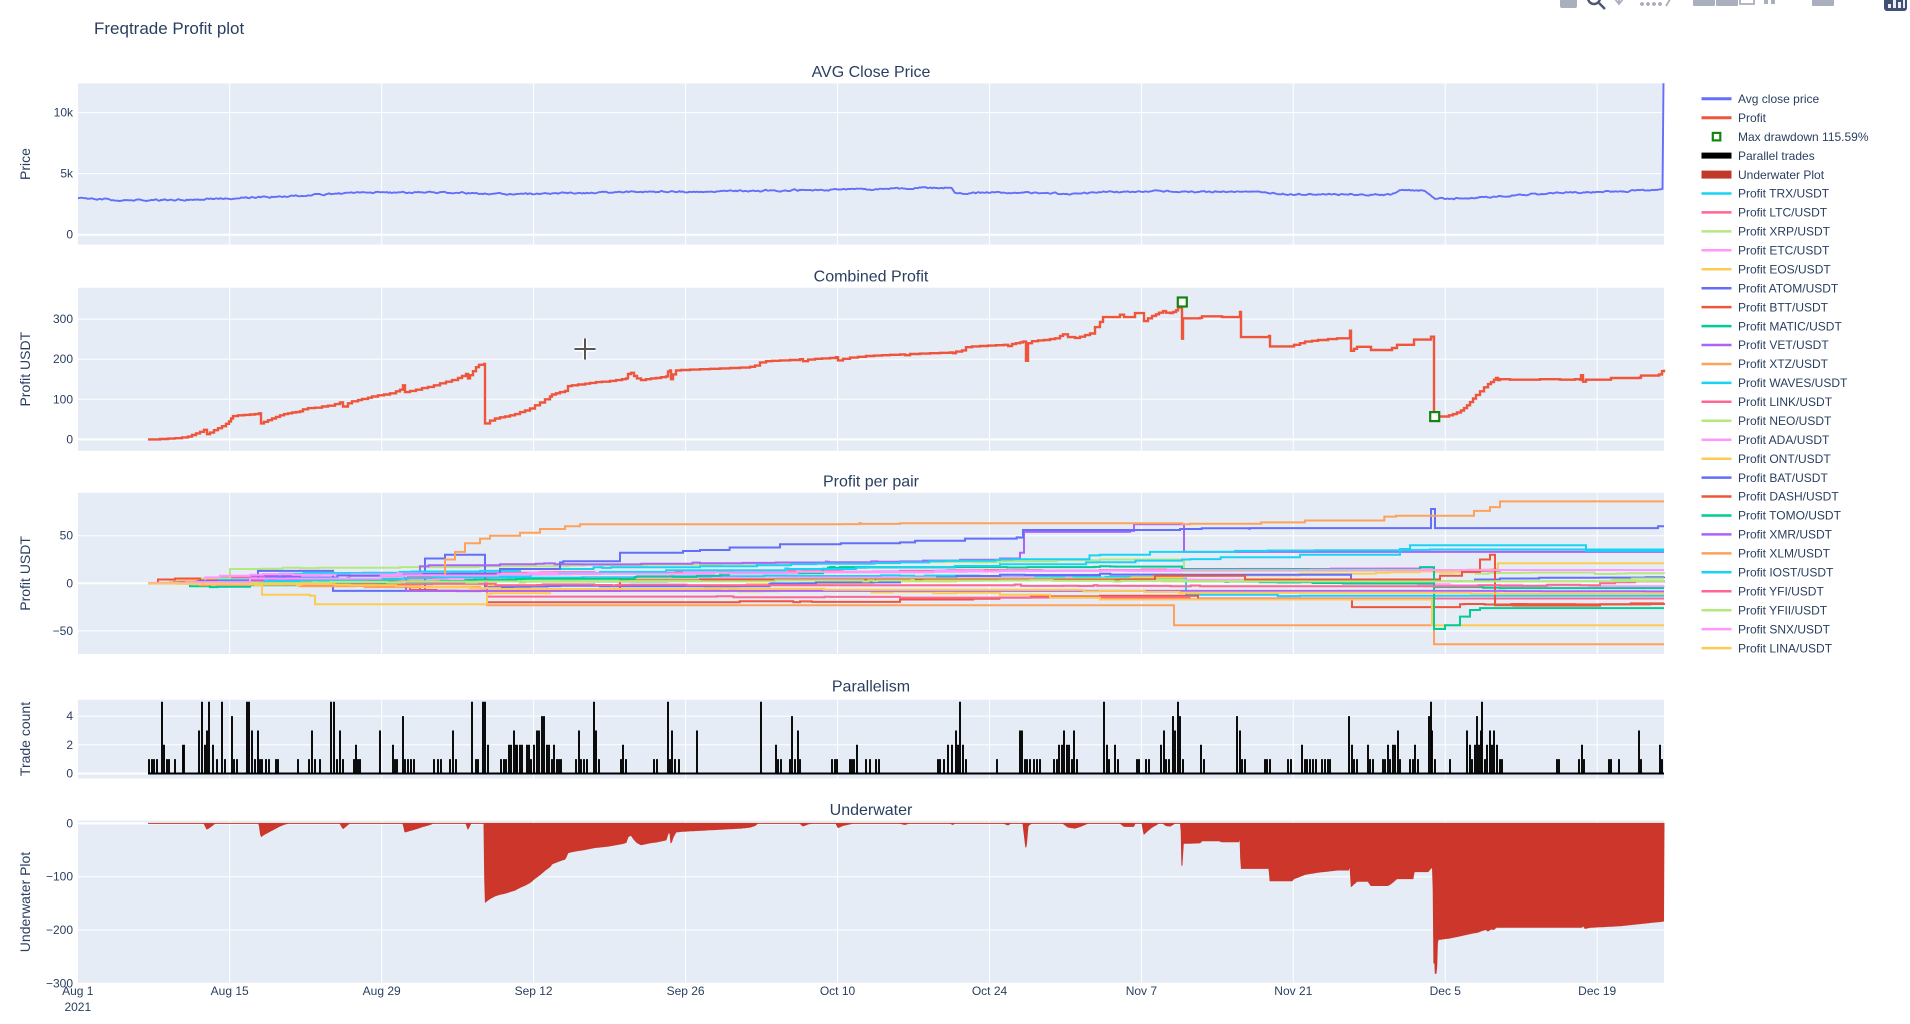  Describe the element at coordinates (67, 536) in the screenshot. I see `svg-text: 50` at that location.